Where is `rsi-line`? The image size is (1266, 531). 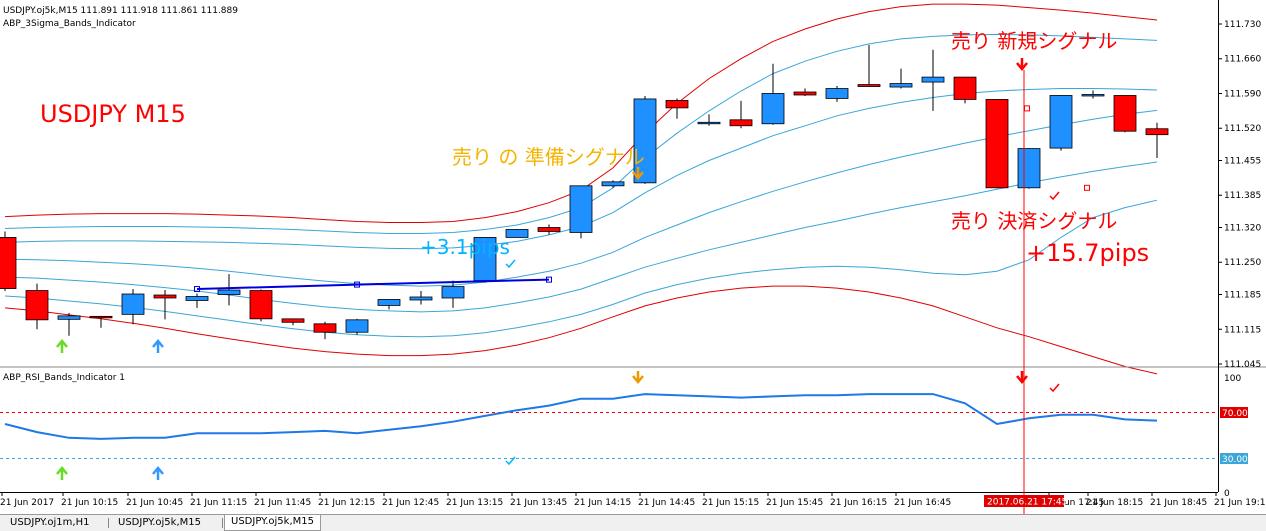 rsi-line is located at coordinates (581, 416).